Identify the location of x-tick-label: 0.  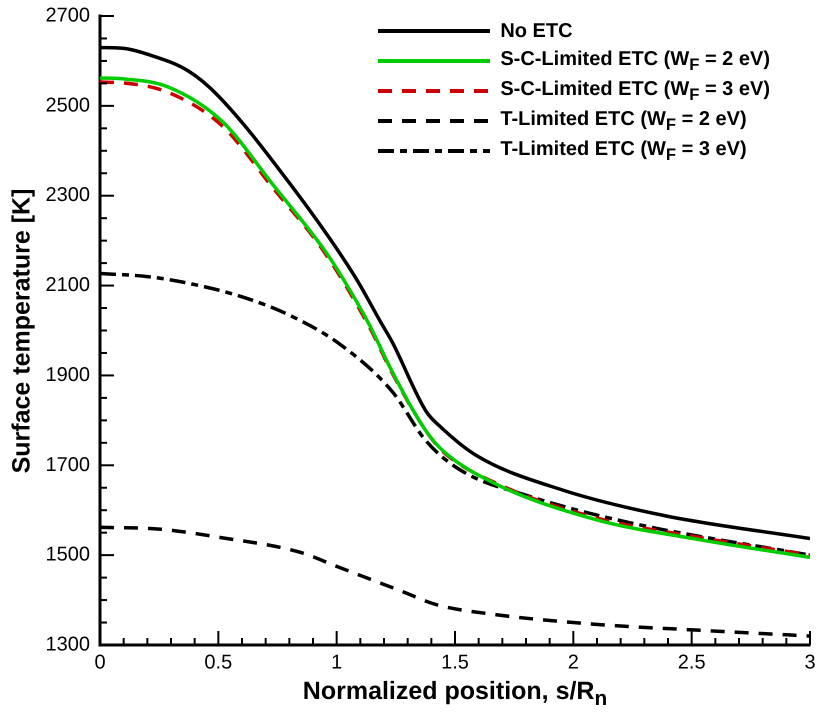
(100, 663).